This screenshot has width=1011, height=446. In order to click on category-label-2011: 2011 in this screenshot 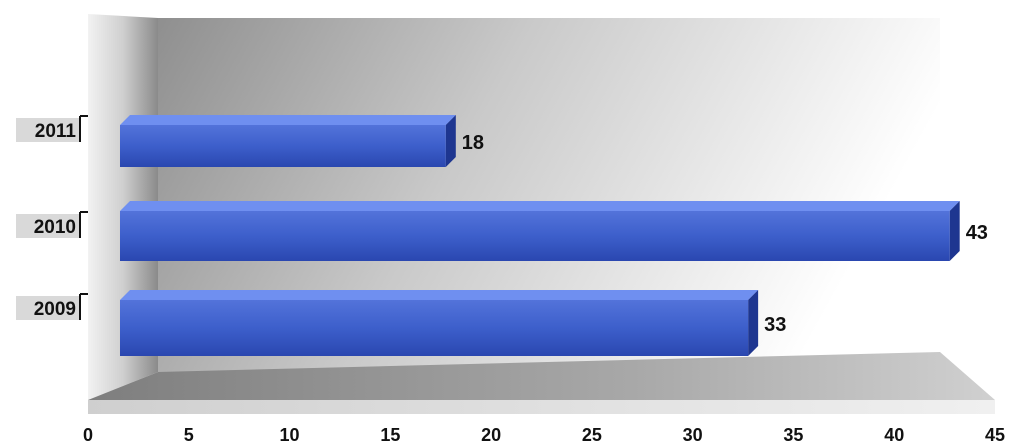, I will do `click(56, 131)`.